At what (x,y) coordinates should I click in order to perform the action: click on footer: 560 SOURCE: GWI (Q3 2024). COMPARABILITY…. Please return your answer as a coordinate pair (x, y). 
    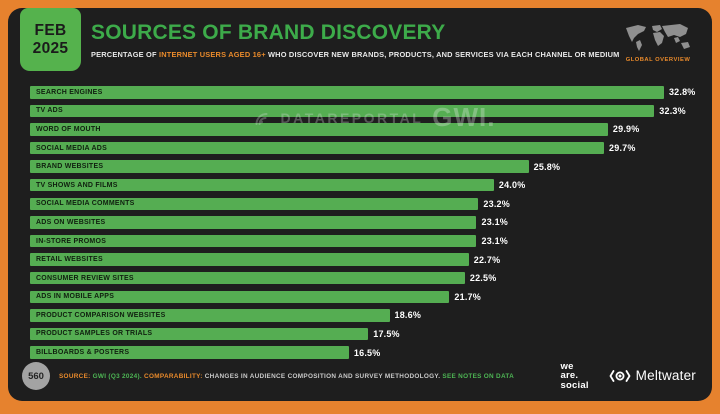
    Looking at the image, I should click on (359, 376).